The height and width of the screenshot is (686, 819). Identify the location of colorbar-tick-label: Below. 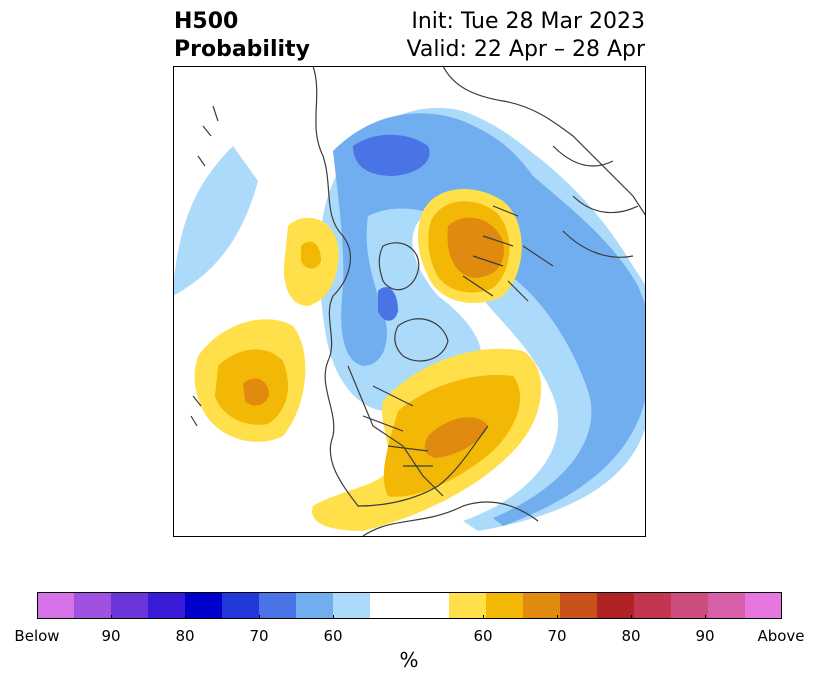
(37, 636).